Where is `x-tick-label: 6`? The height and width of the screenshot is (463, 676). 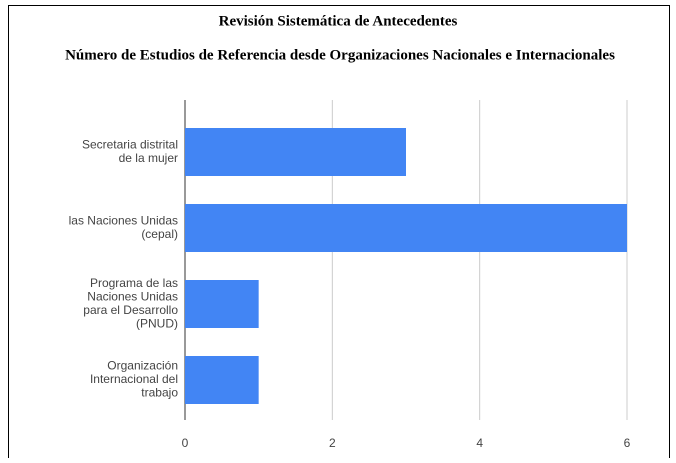 x-tick-label: 6 is located at coordinates (627, 443).